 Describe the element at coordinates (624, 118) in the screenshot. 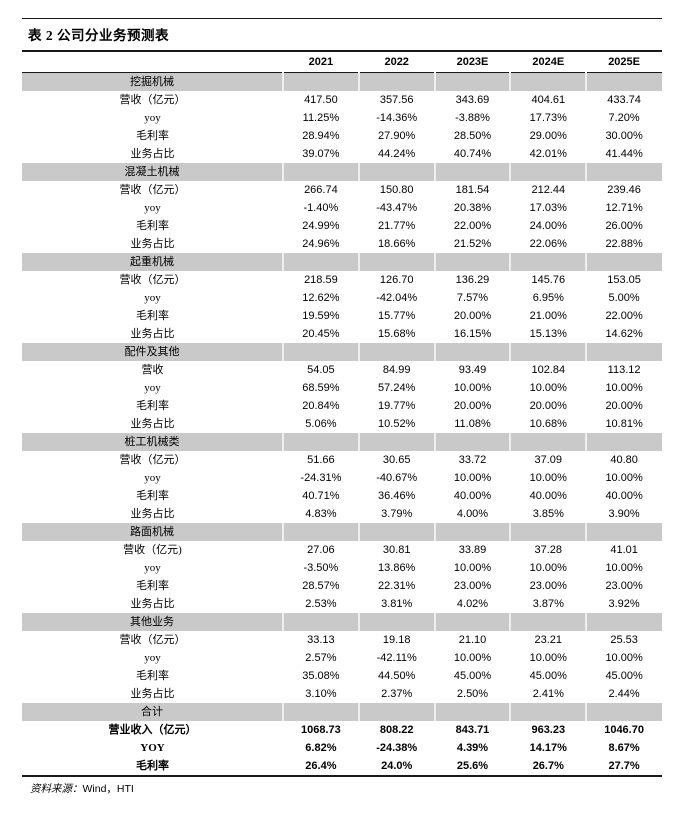

I see `value-cell: 7.20%` at that location.